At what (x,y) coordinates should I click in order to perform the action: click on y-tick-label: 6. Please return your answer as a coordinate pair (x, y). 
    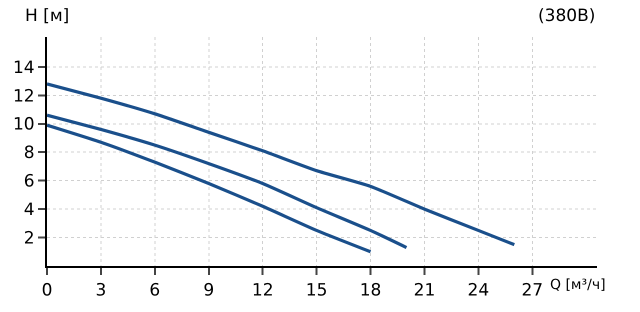
    Looking at the image, I should click on (29, 182).